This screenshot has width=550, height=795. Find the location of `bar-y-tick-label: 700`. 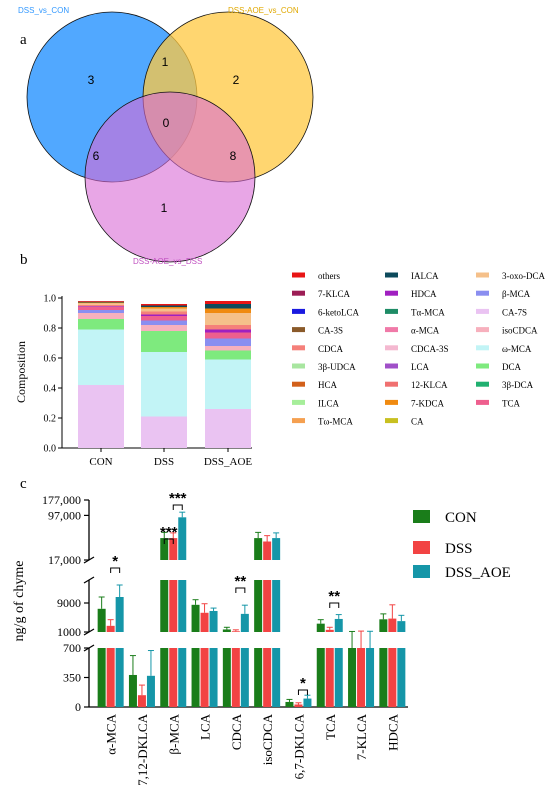

bar-y-tick-label: 700 is located at coordinates (72, 648).